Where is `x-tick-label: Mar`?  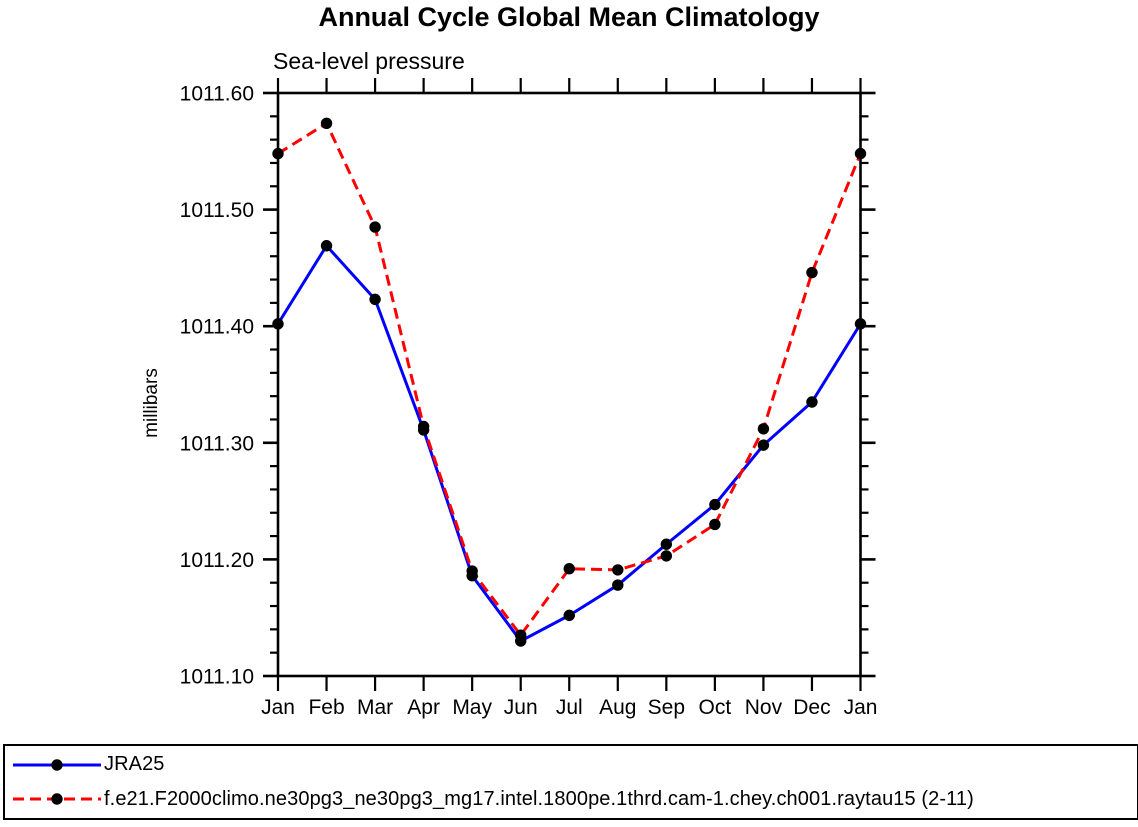
x-tick-label: Mar is located at coordinates (375, 707).